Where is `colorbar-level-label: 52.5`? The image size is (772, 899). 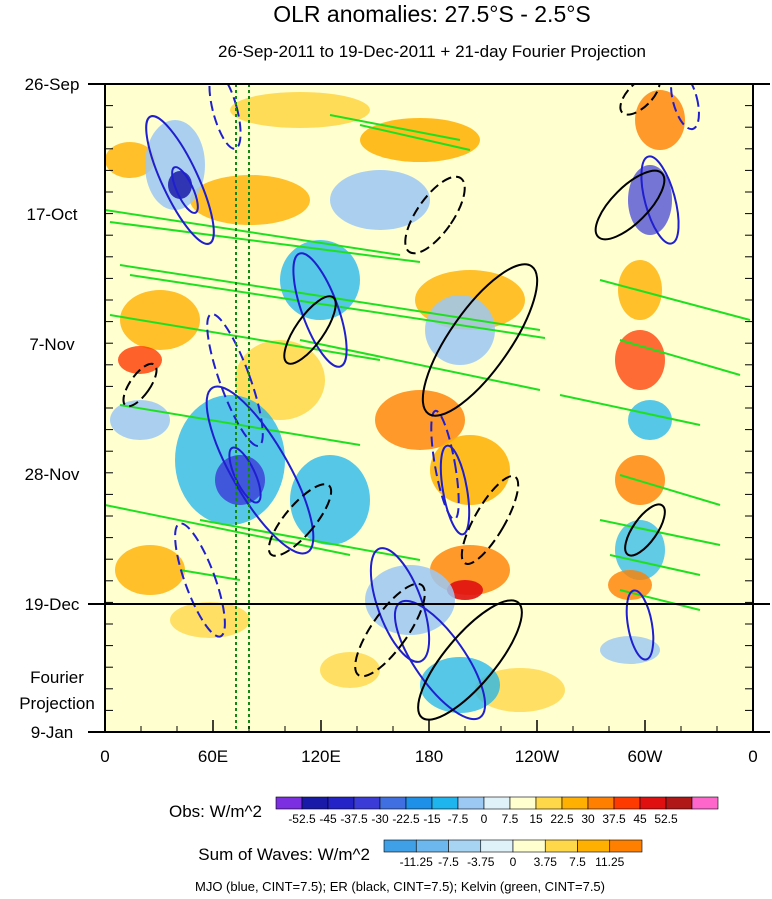
colorbar-level-label: 52.5 is located at coordinates (666, 819).